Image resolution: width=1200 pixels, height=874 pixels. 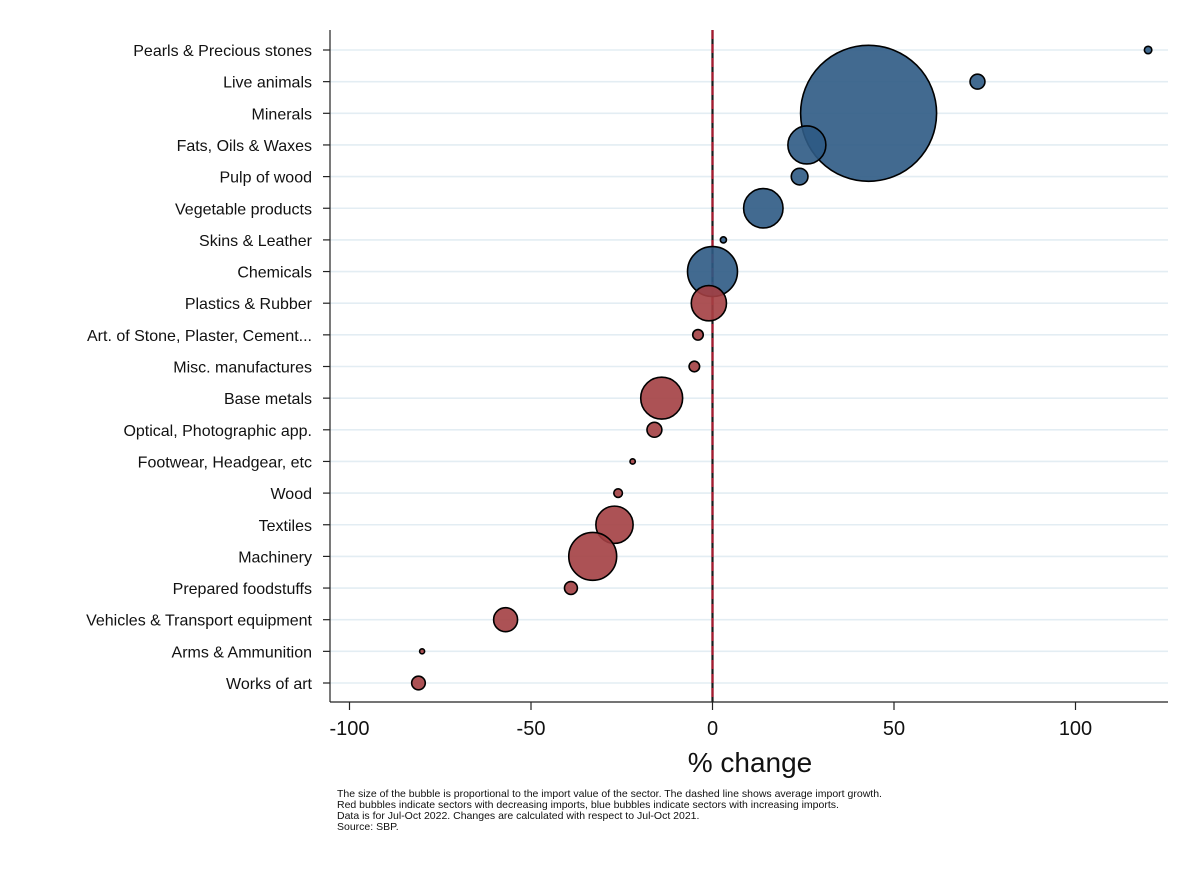 What do you see at coordinates (275, 557) in the screenshot?
I see `category-label: Machinery` at bounding box center [275, 557].